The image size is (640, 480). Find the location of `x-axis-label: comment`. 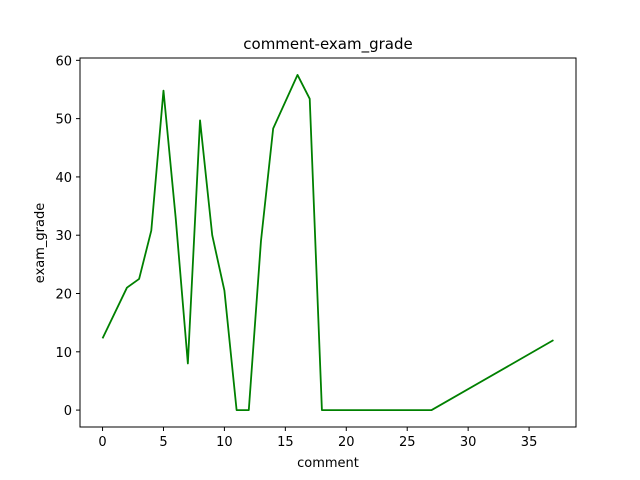

x-axis-label: comment is located at coordinates (328, 463).